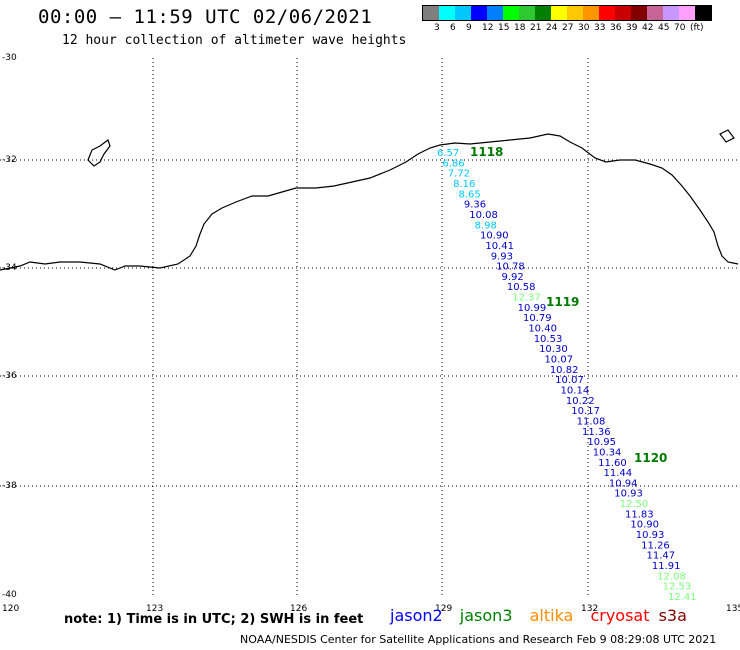 Image resolution: width=740 pixels, height=650 pixels. What do you see at coordinates (510, 267) in the screenshot?
I see `wave-height-value: 10.78` at bounding box center [510, 267].